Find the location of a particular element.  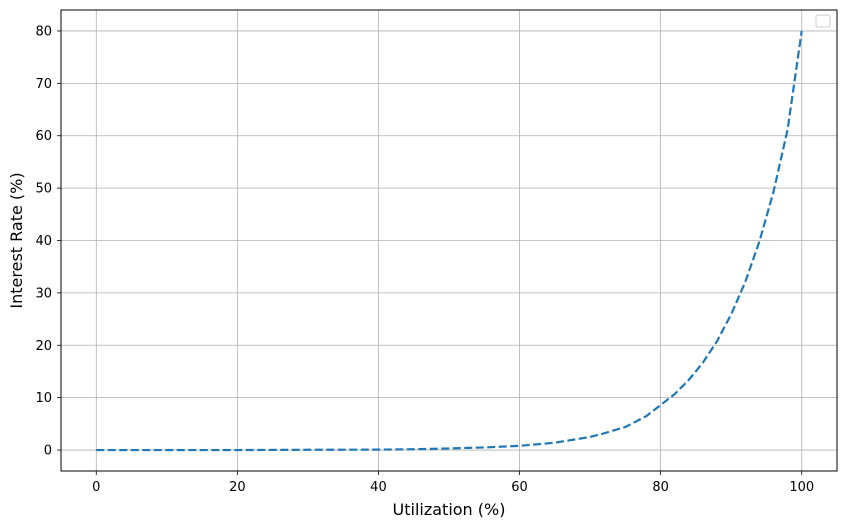

y-tick-label: 60 is located at coordinates (43, 136).